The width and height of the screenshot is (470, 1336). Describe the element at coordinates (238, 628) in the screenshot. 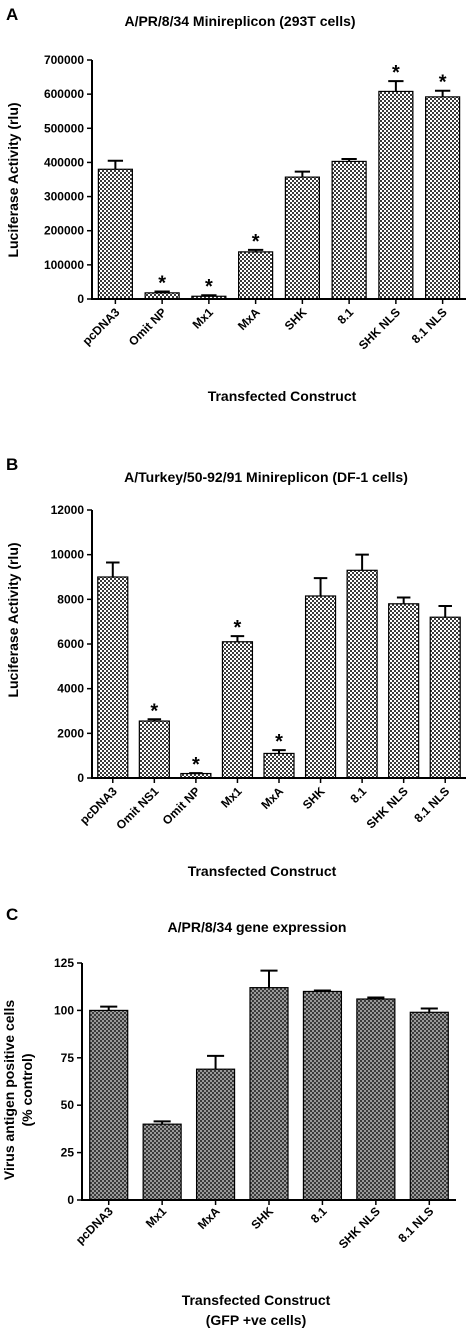

I see `significance-star-b-3: *` at that location.